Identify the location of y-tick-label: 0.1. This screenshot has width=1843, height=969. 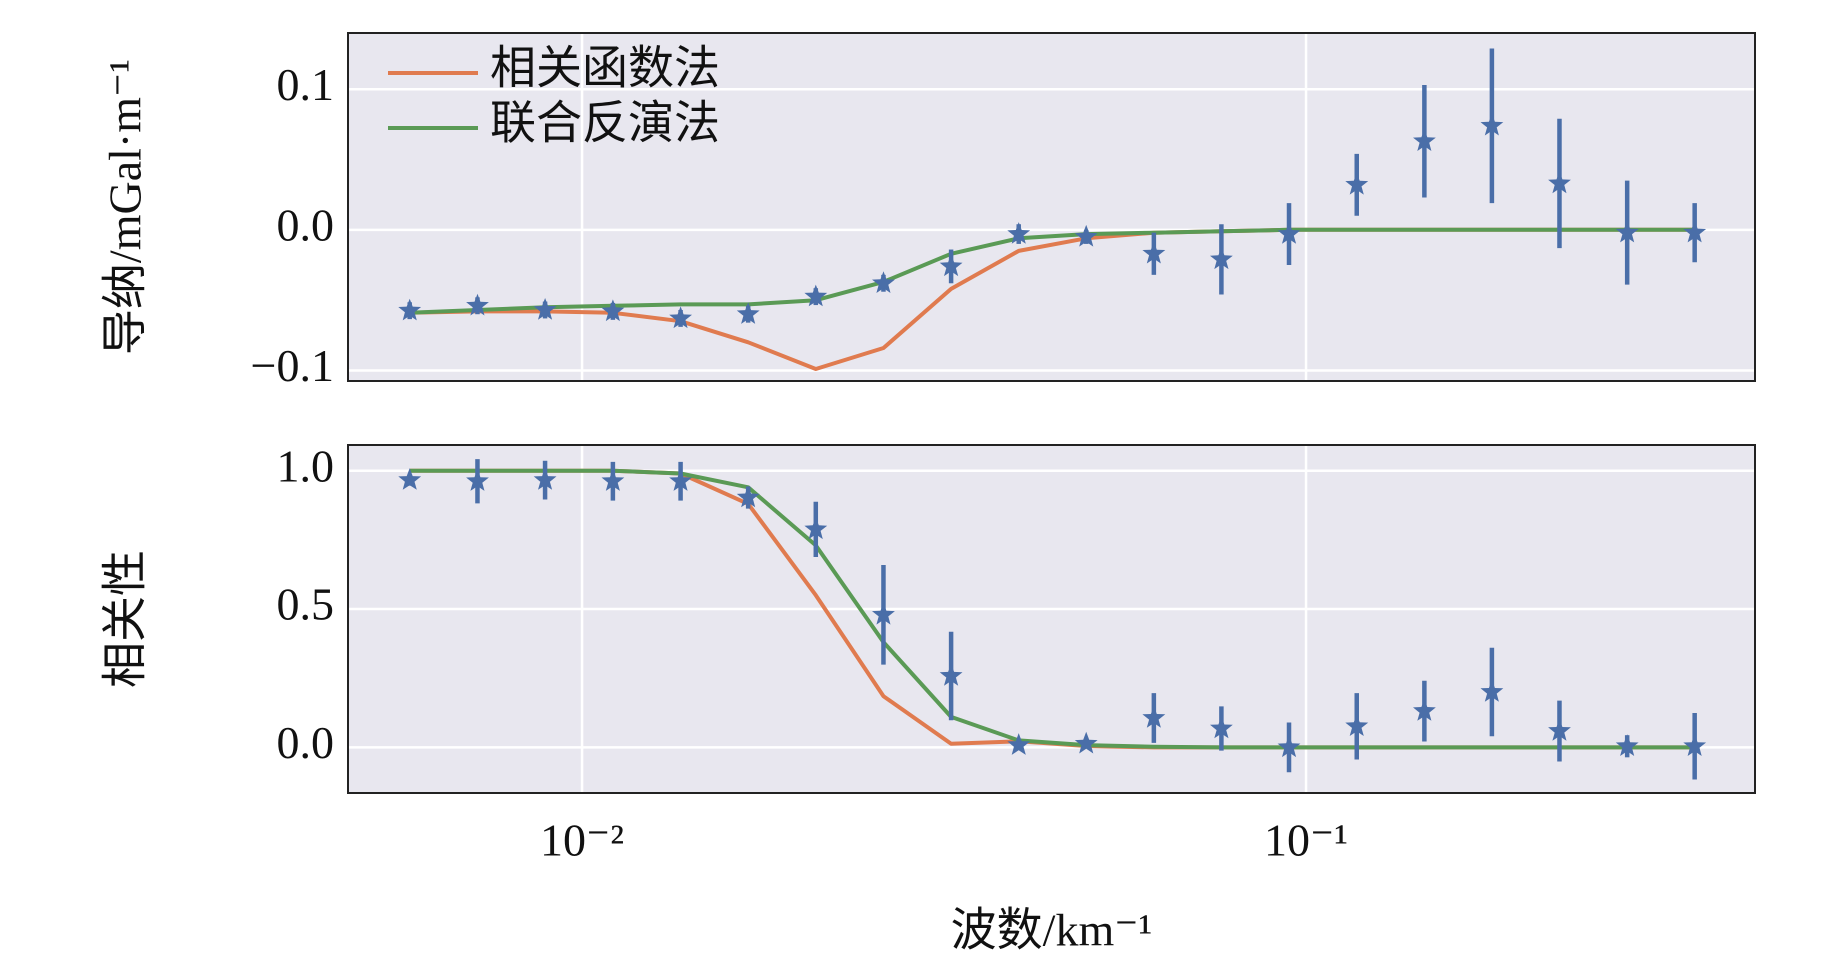
(306, 84).